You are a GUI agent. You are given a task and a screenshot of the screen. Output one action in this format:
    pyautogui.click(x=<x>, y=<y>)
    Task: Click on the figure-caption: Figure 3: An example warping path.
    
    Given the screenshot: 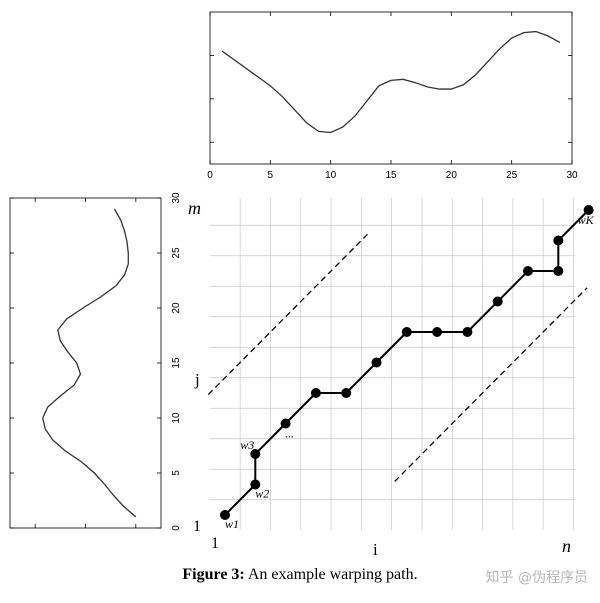 What is the action you would take?
    pyautogui.click(x=300, y=575)
    